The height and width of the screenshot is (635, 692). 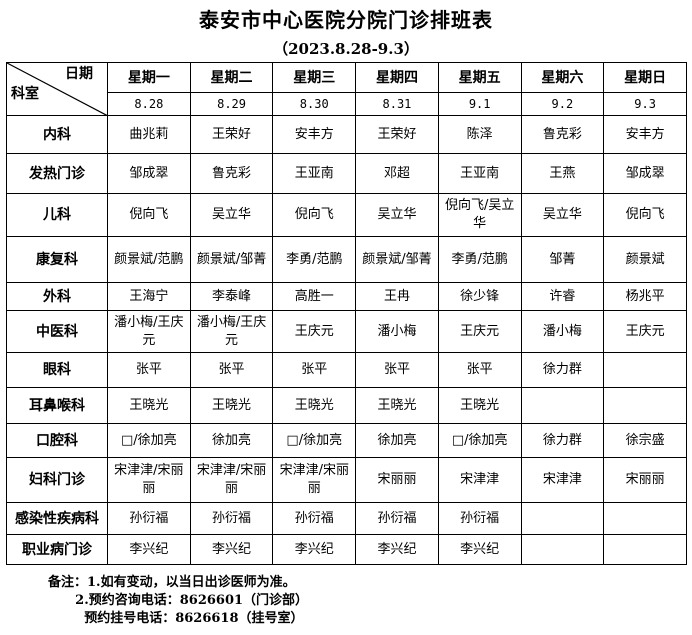 What do you see at coordinates (149, 134) in the screenshot?
I see `doctor-cell: 曲兆莉` at bounding box center [149, 134].